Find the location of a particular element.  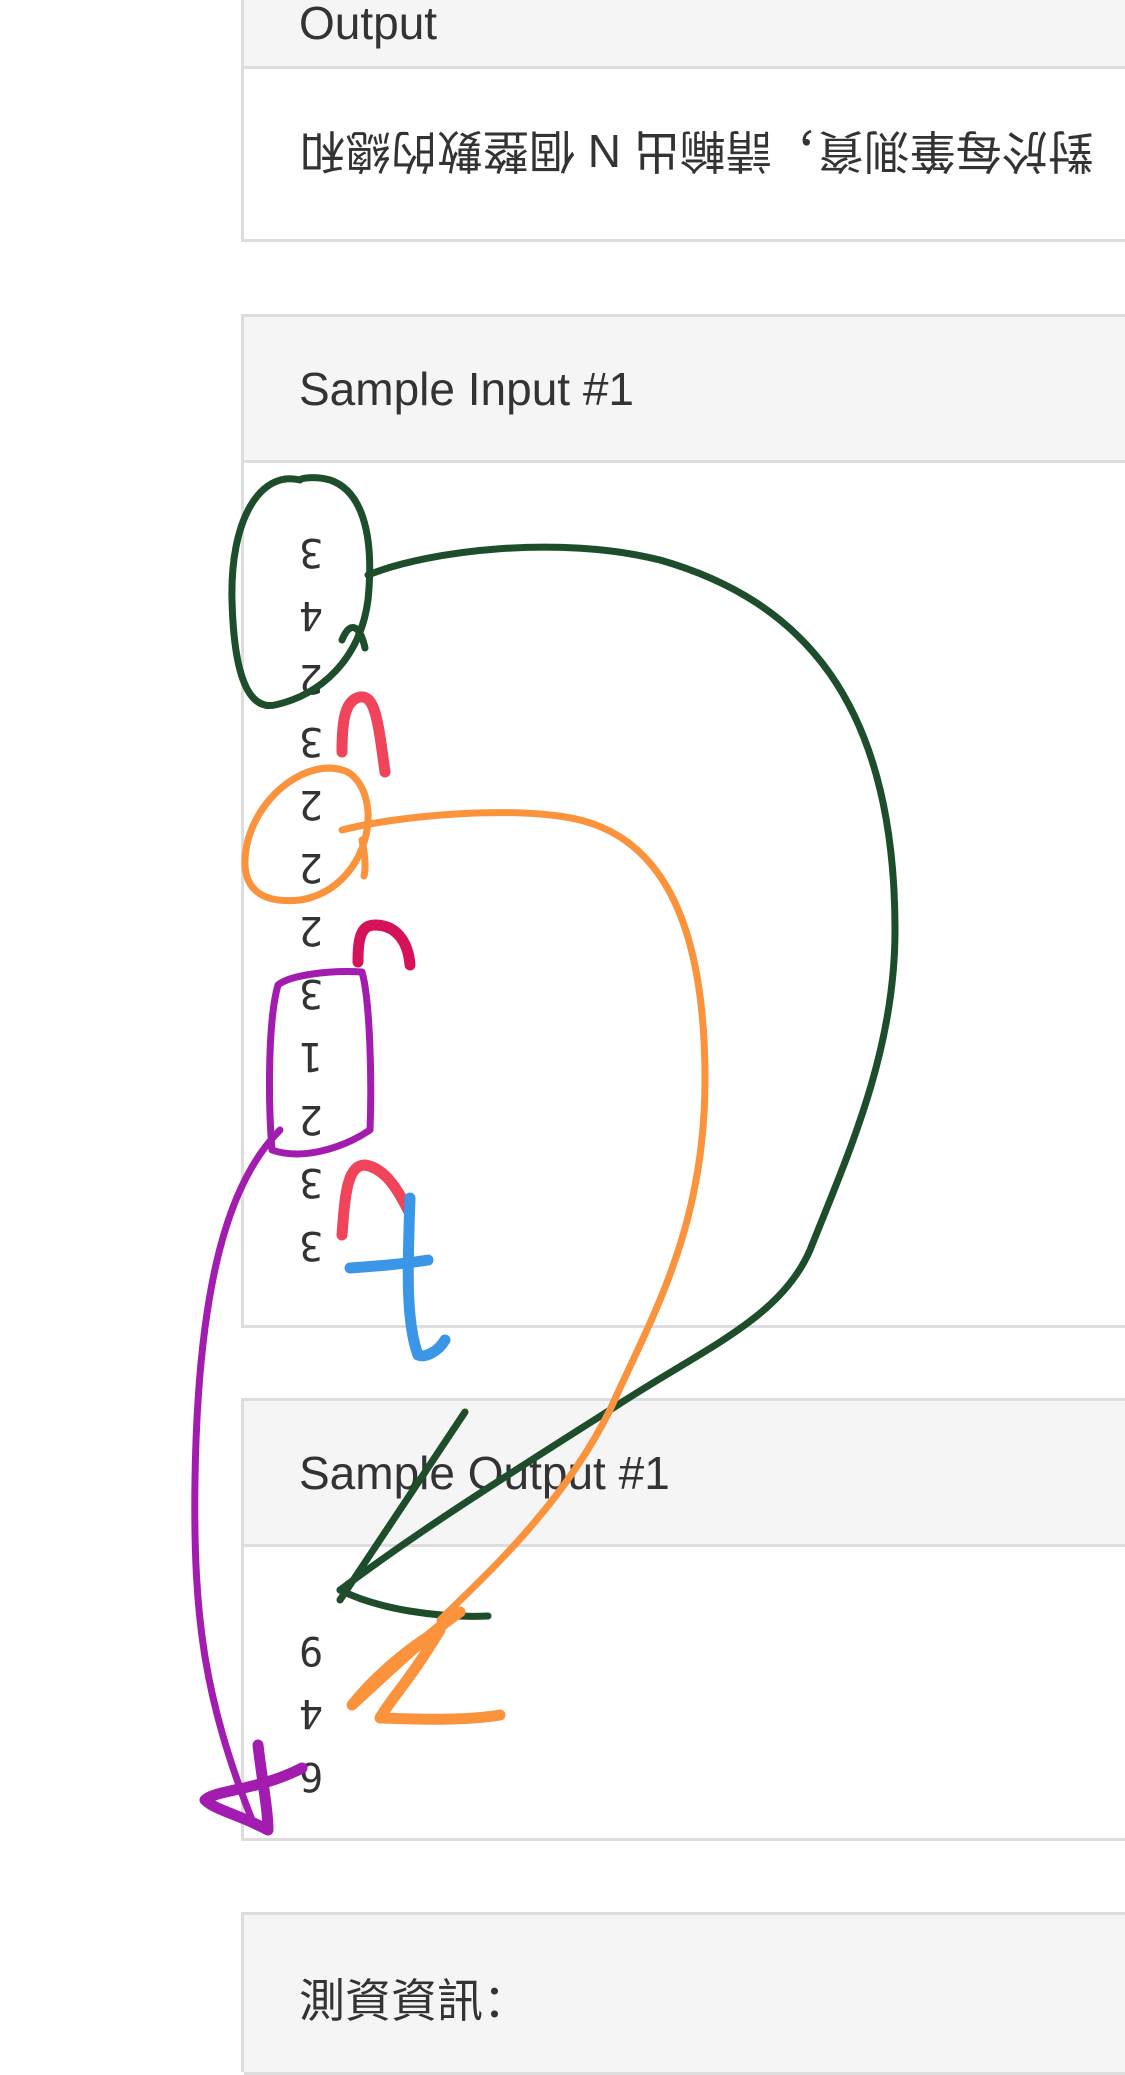

sample-input-heading-text: Sample Input #1 is located at coordinates (467, 388).